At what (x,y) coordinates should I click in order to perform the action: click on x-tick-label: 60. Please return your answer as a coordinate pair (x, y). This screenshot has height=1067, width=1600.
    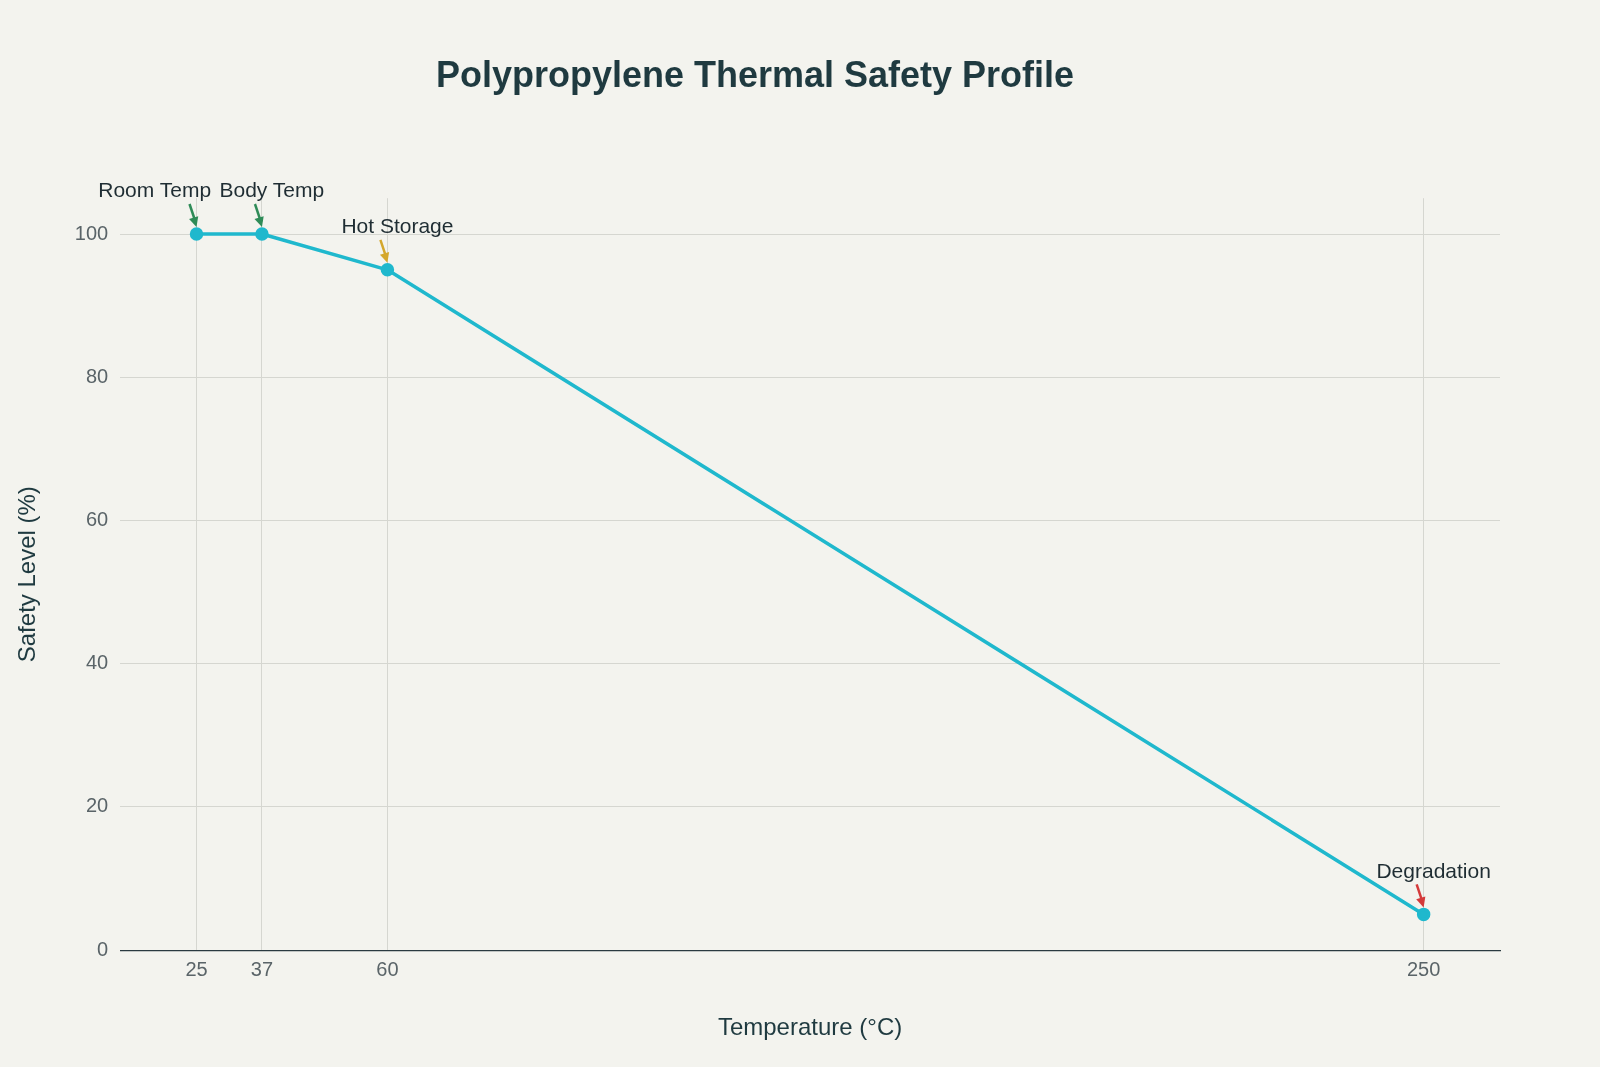
    Looking at the image, I should click on (387, 968).